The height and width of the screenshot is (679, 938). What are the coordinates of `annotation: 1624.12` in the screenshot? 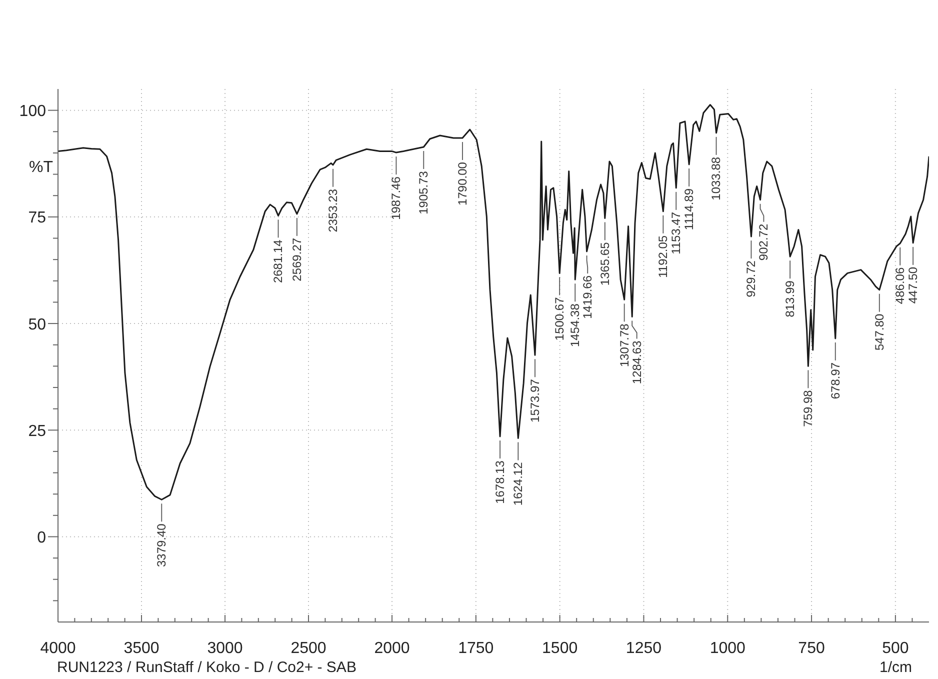 It's located at (518, 484).